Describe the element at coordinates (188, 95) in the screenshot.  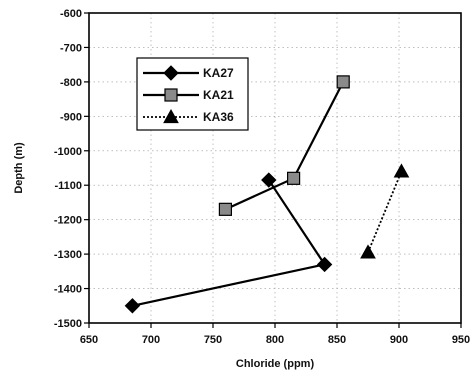
I see `legend-item-ka21: KA21` at that location.